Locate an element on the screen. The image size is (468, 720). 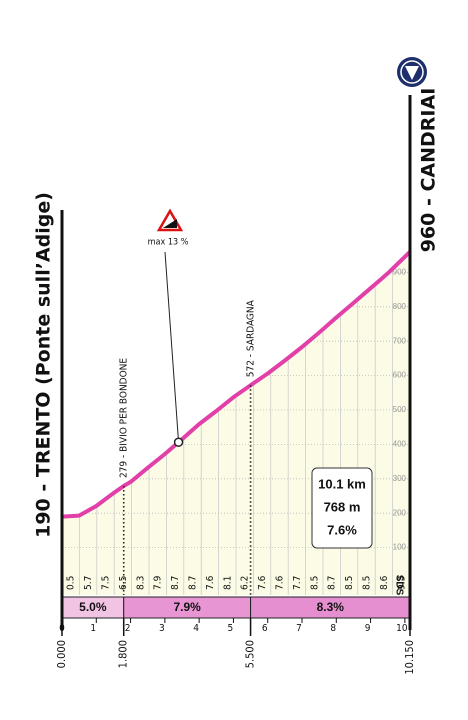
summary-box is located at coordinates (342, 508).